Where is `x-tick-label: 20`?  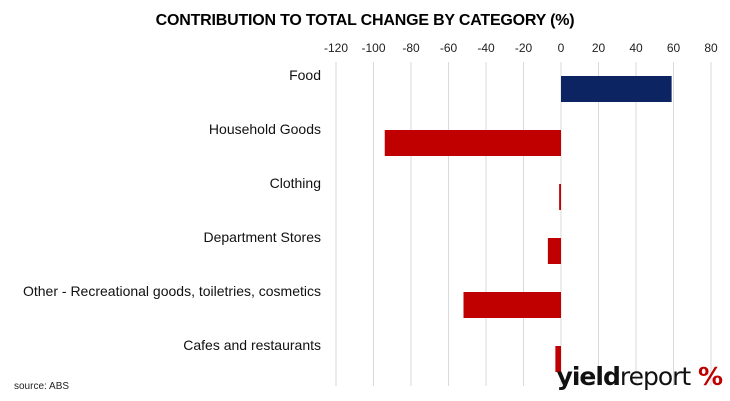
x-tick-label: 20 is located at coordinates (599, 48).